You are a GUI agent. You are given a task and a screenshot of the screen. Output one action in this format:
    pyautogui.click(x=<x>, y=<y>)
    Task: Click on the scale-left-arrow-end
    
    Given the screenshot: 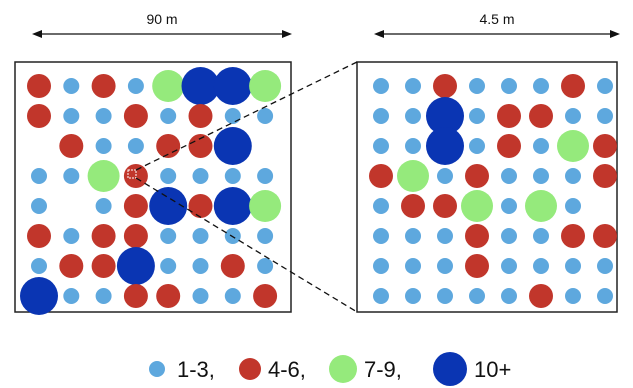 What is the action you would take?
    pyautogui.click(x=287, y=34)
    